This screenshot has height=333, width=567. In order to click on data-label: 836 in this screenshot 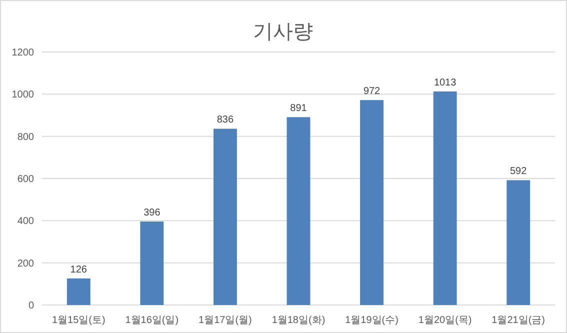, I will do `click(225, 120)`.